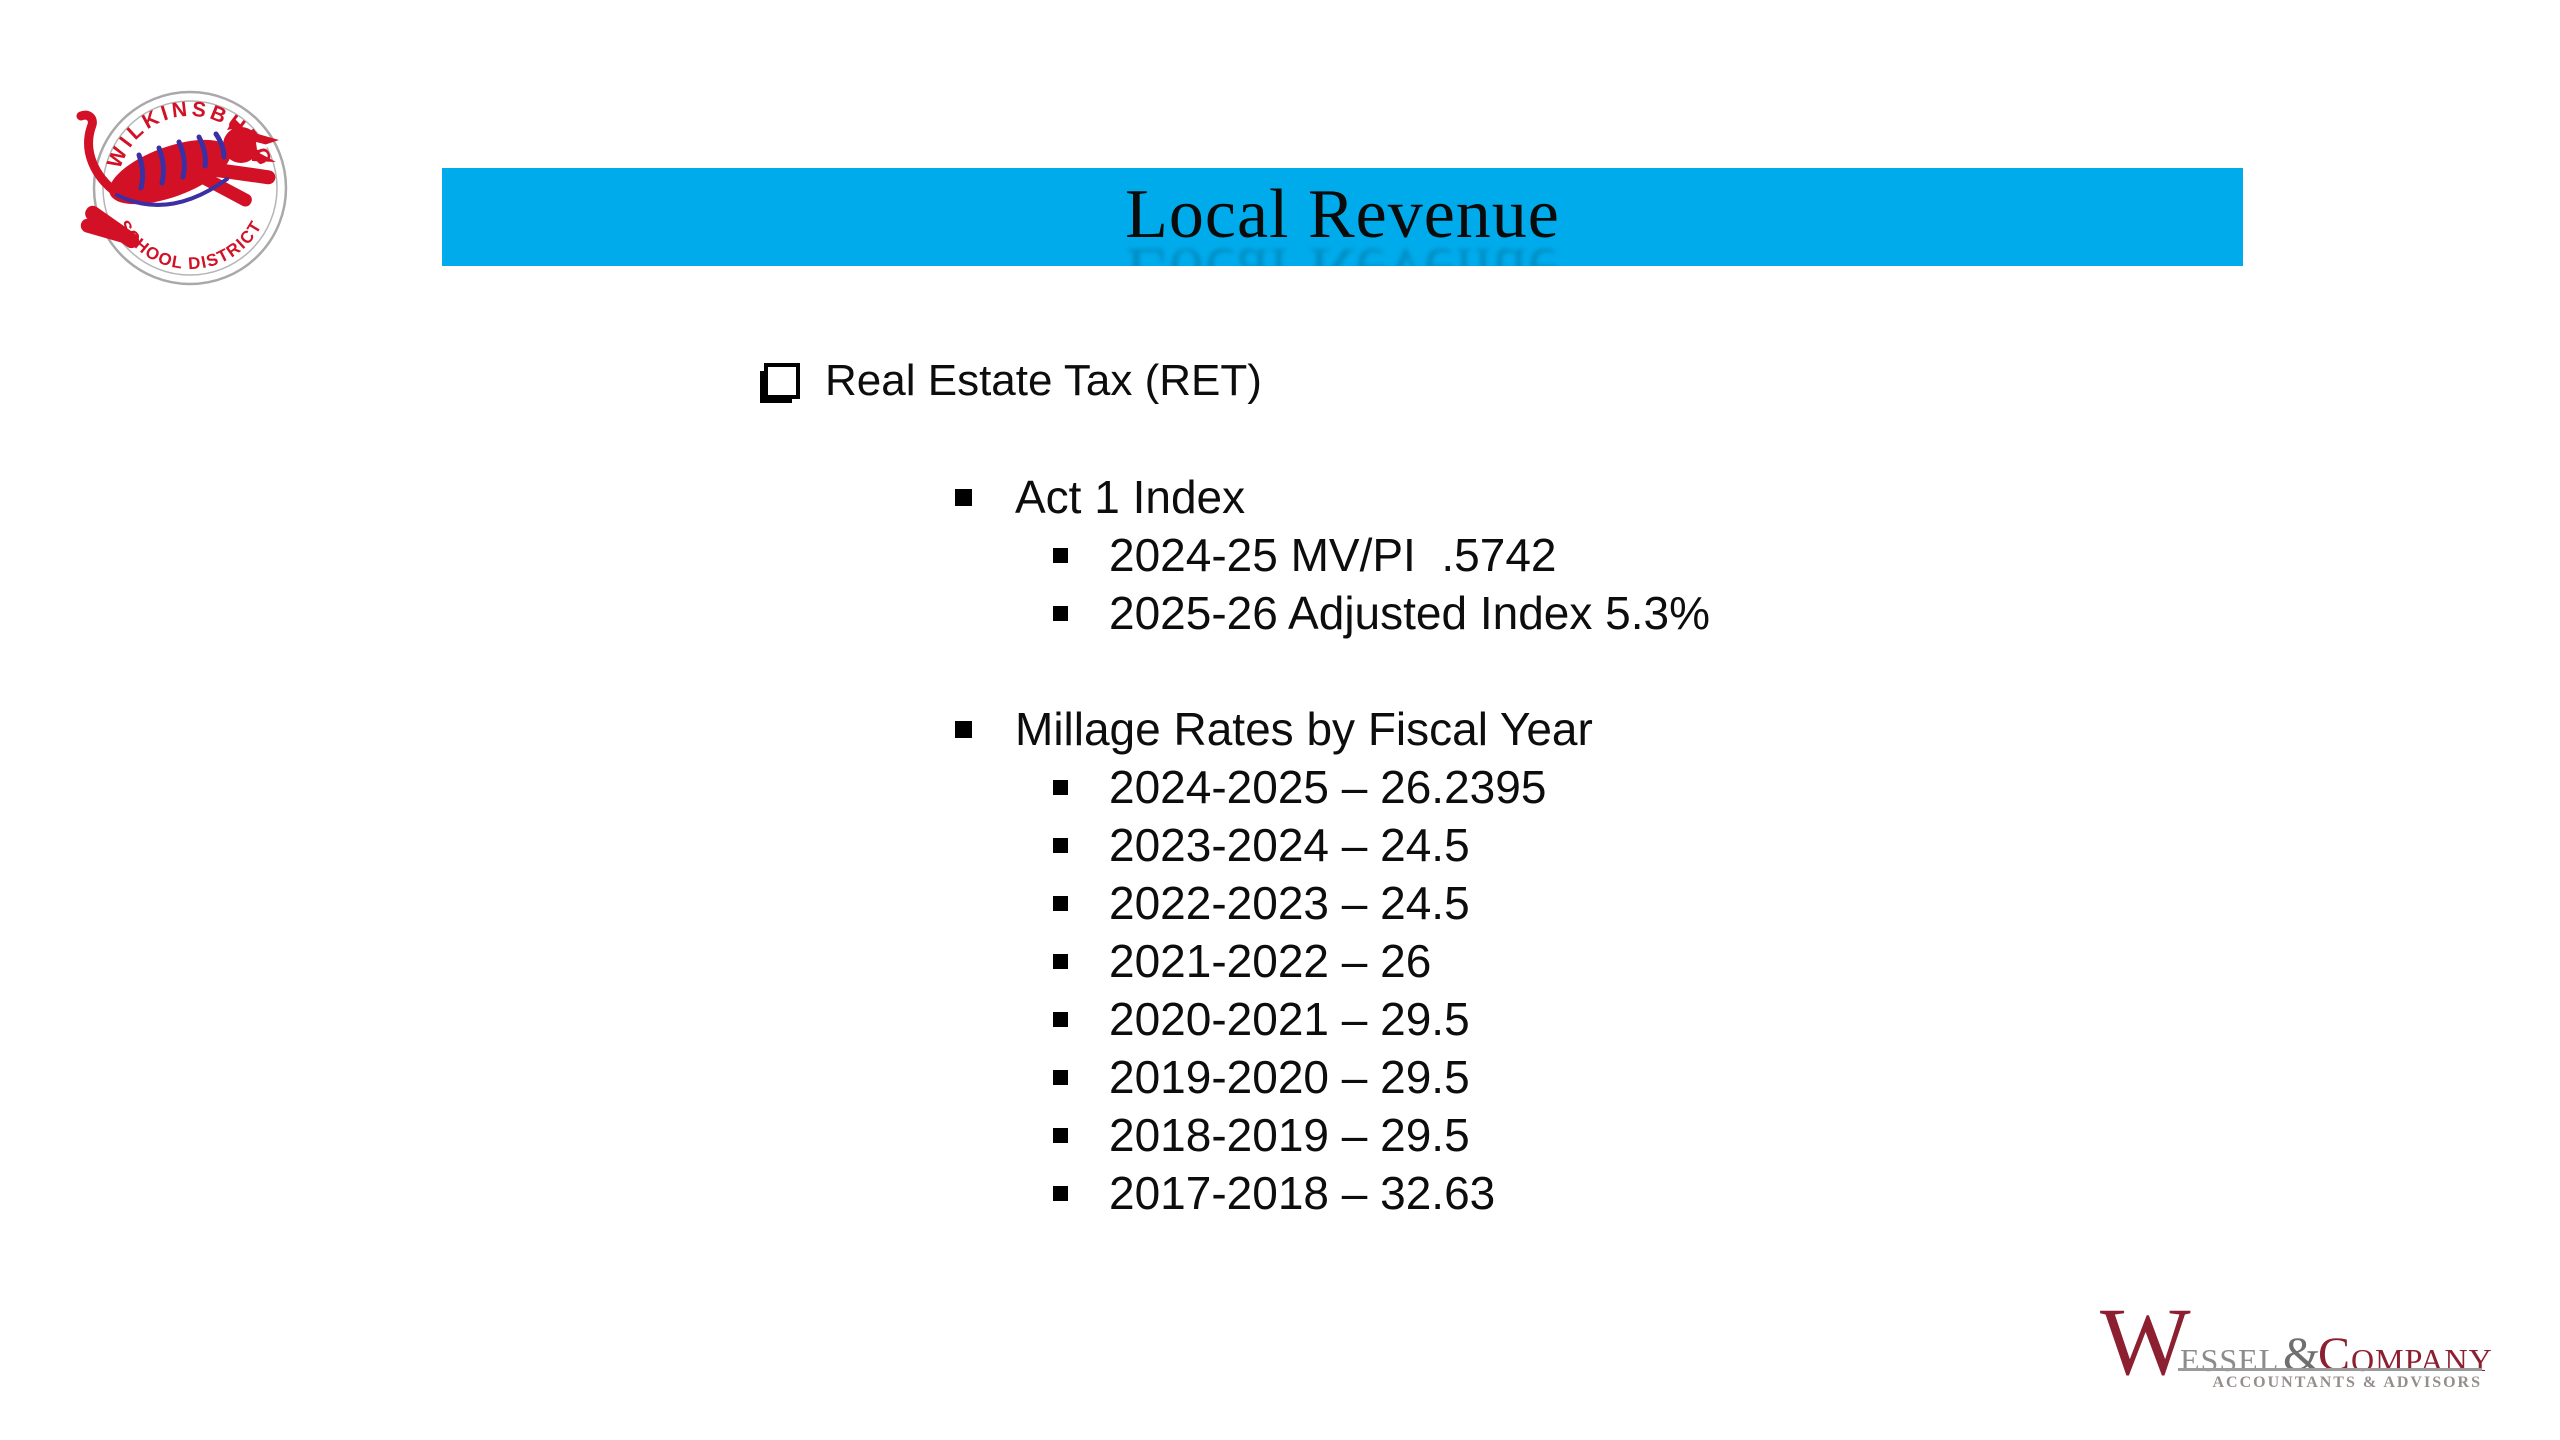  Describe the element at coordinates (2334, 1354) in the screenshot. I see `firm-logo-initial-c: C` at that location.